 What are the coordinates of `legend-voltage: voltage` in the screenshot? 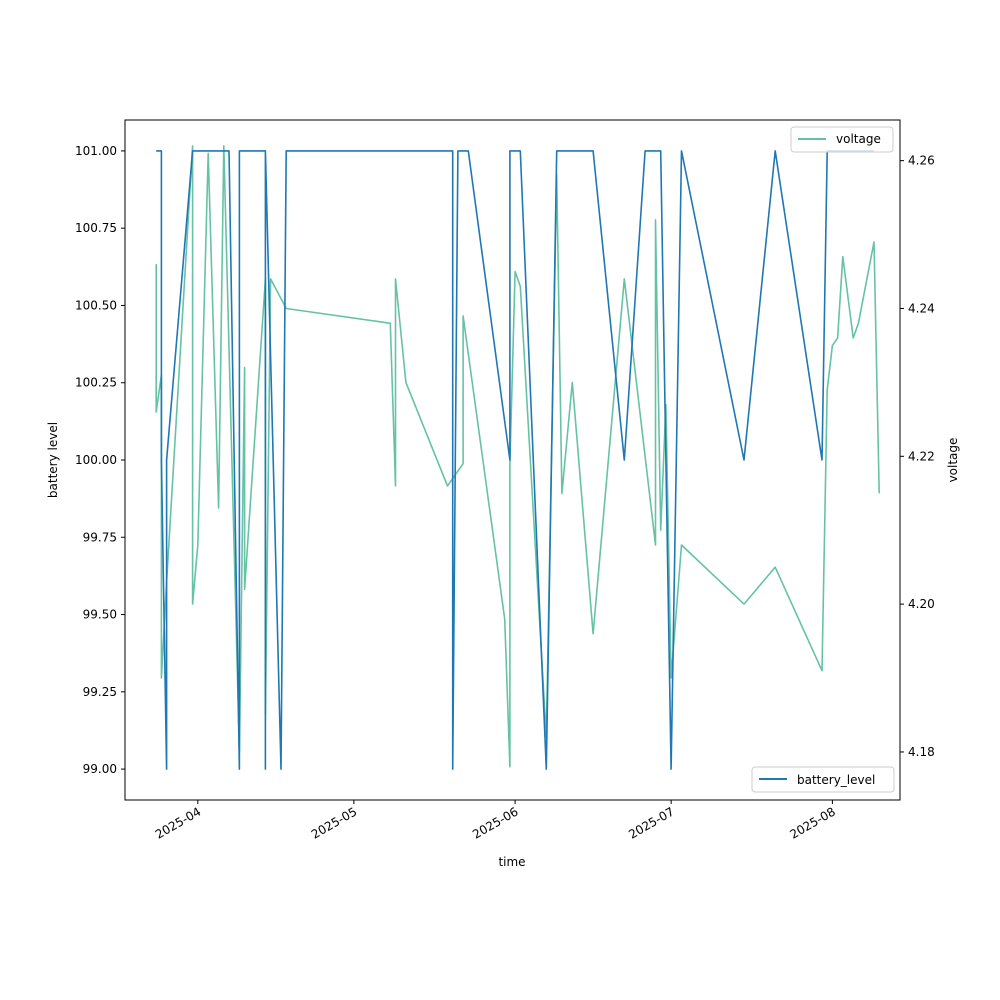 It's located at (842, 139).